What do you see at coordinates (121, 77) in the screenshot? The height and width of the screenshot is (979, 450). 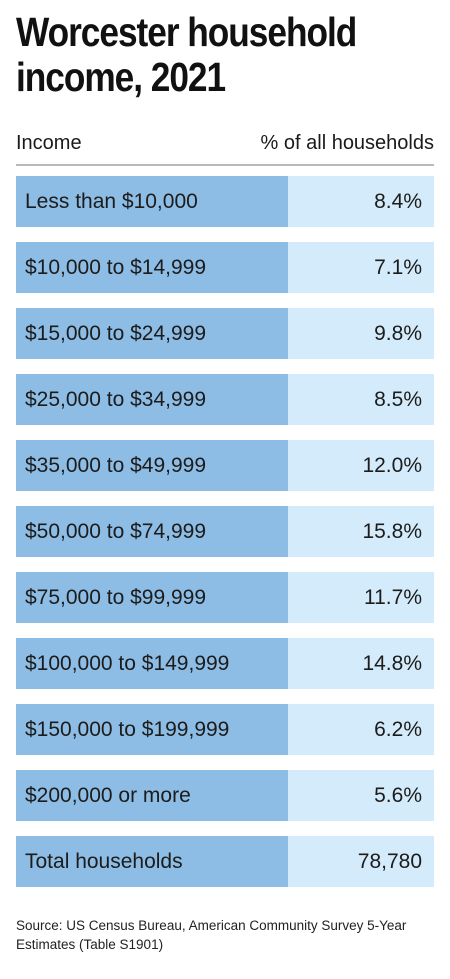 I see `title-line-2: income, 2021` at bounding box center [121, 77].